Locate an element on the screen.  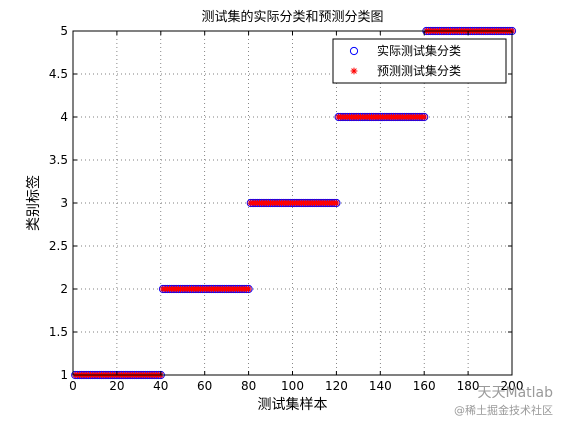
chart-title: 测试集的实际分类和预测分类图 is located at coordinates (292, 17).